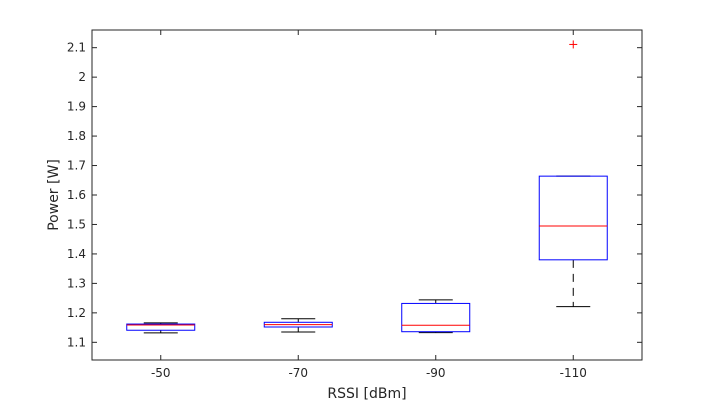 The image size is (710, 404). What do you see at coordinates (76, 283) in the screenshot?
I see `y-tick-label: 1.3` at bounding box center [76, 283].